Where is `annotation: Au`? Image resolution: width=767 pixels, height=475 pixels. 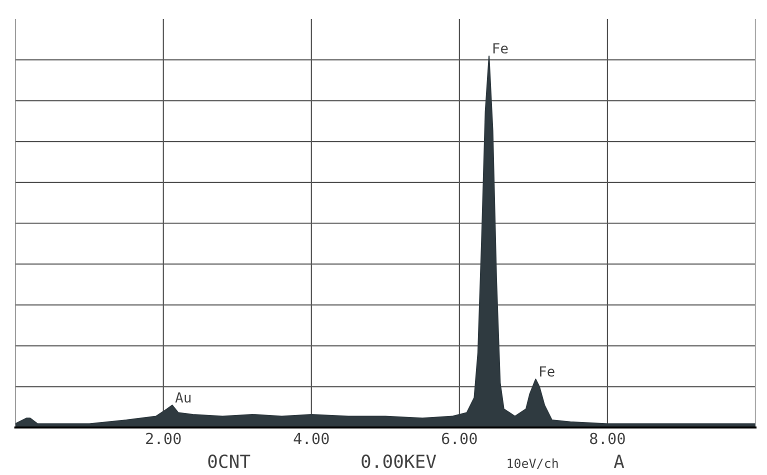
annotation: Au is located at coordinates (183, 397).